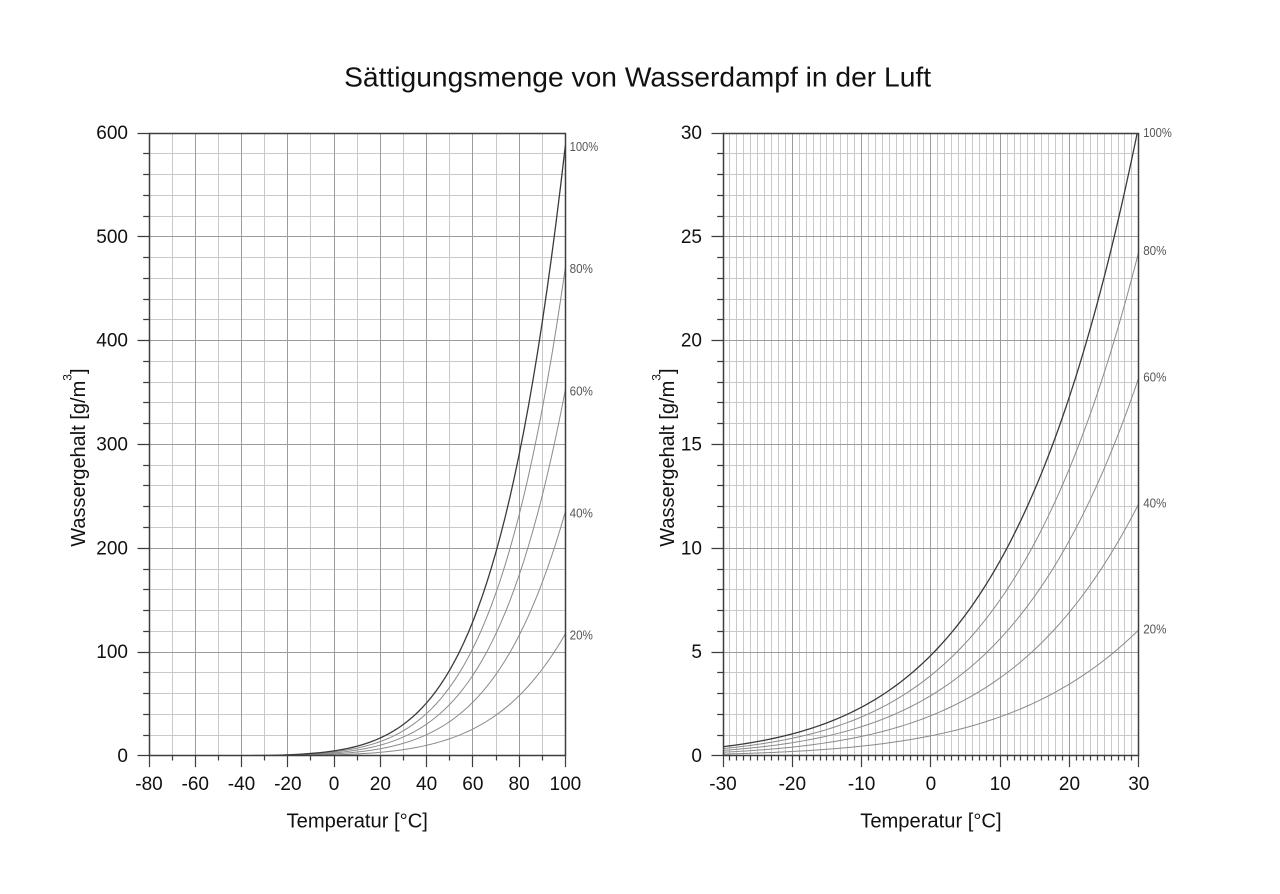 The width and height of the screenshot is (1280, 894). I want to click on svg-text: -60, so click(195, 784).